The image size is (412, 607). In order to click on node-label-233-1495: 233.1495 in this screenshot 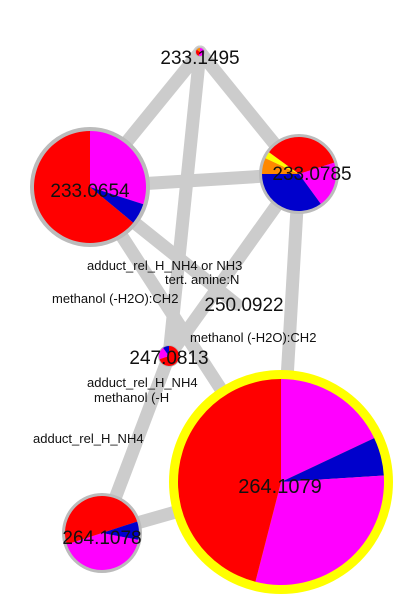, I will do `click(199, 58)`.